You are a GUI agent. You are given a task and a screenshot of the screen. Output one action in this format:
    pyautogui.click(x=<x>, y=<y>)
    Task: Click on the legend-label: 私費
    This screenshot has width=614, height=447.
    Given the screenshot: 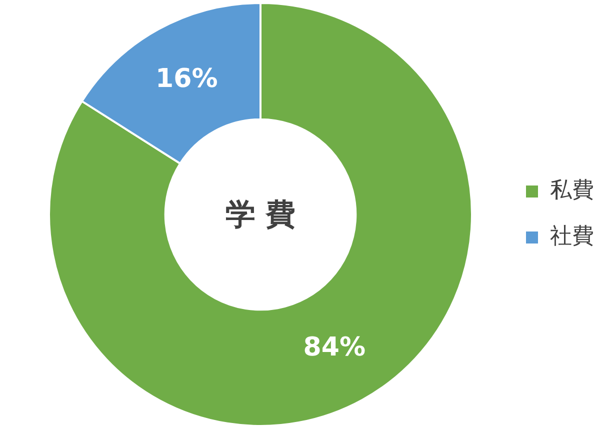 What is the action you would take?
    pyautogui.click(x=572, y=191)
    